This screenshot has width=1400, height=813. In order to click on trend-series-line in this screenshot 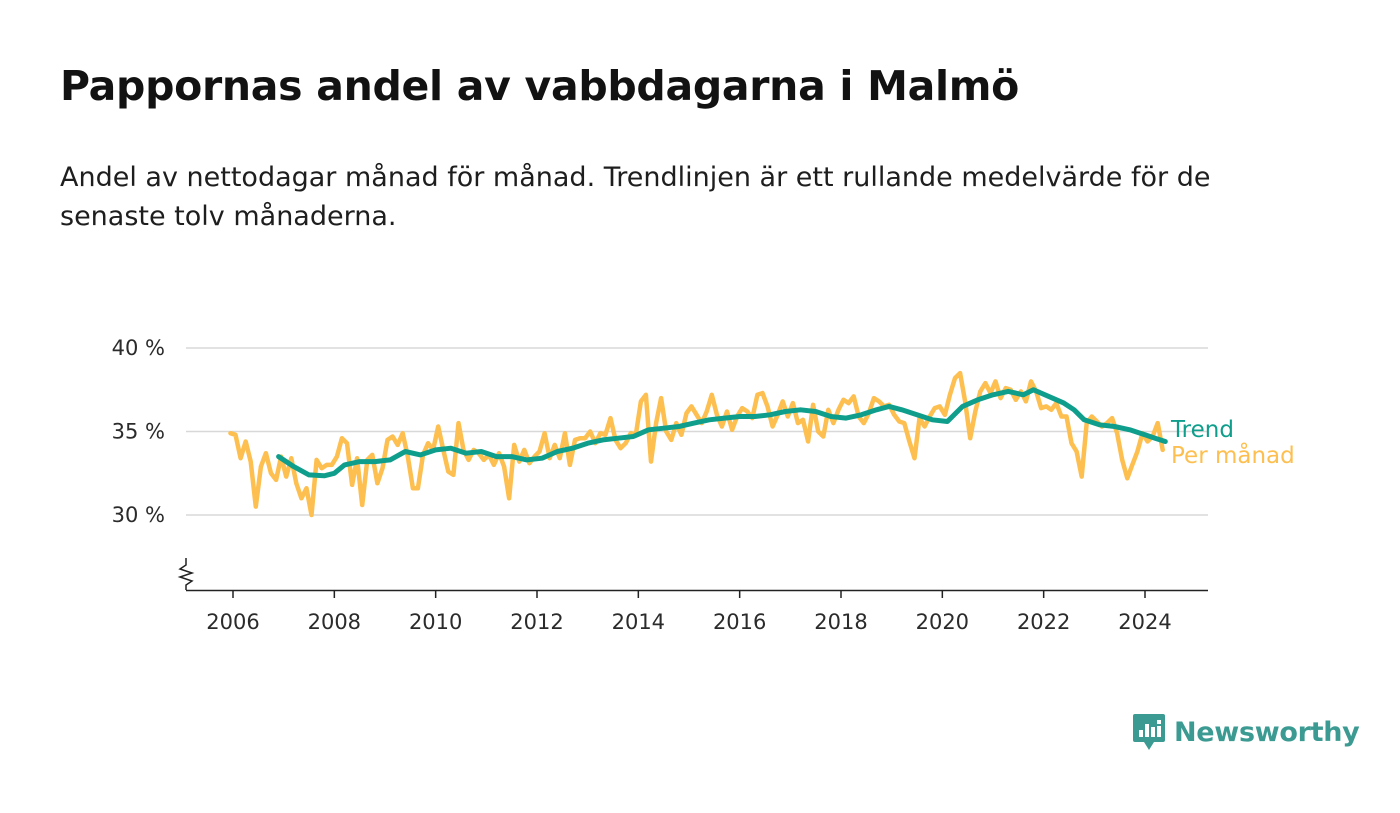, I will do `click(722, 433)`.